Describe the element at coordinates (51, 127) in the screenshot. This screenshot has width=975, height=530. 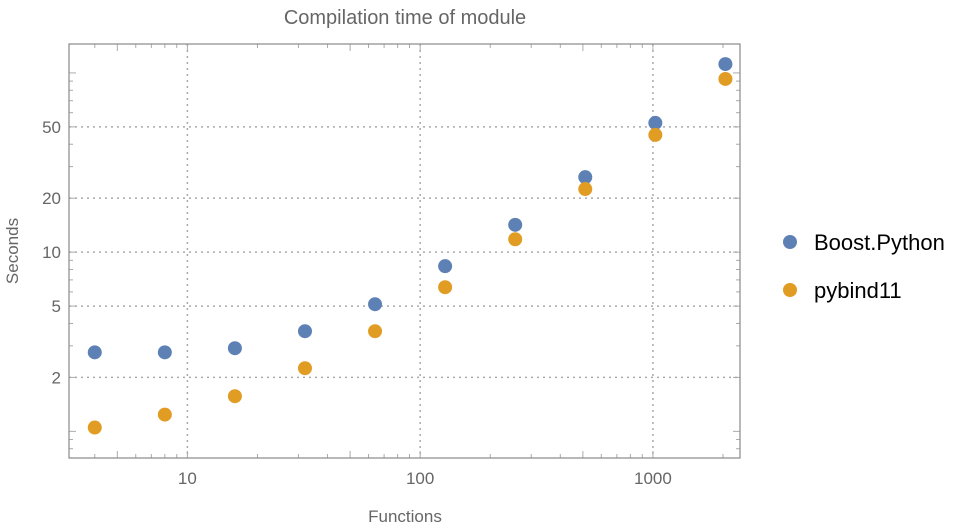
I see `y-tick-label: 50` at that location.